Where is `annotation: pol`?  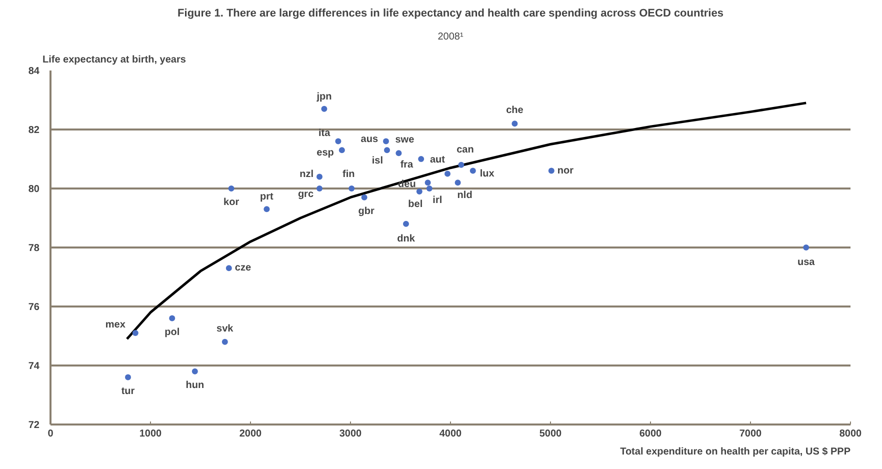 annotation: pol is located at coordinates (172, 332).